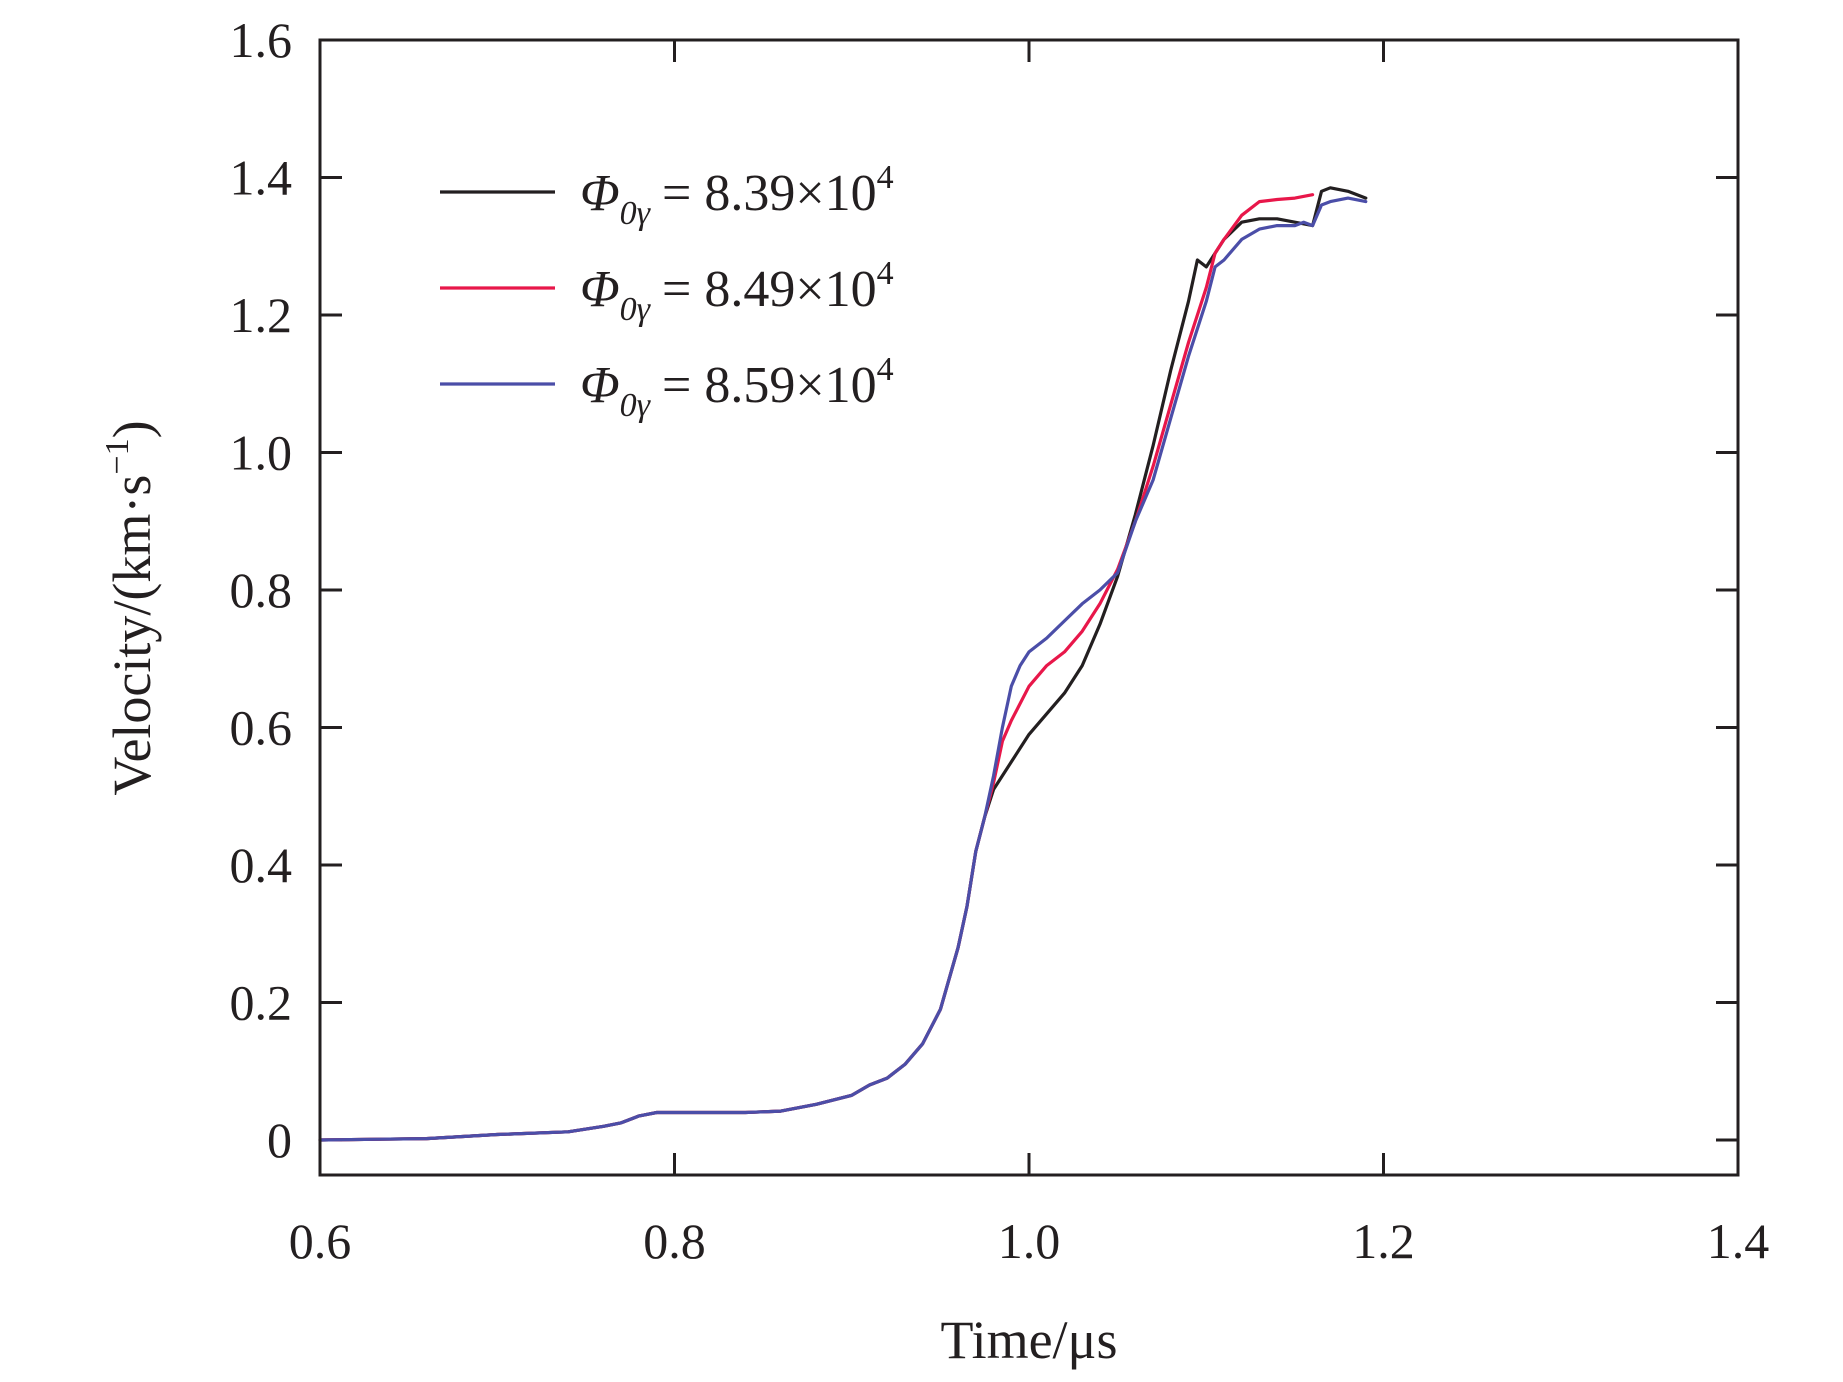 This screenshot has height=1382, width=1843. Describe the element at coordinates (130, 607) in the screenshot. I see `y-axis-title: Velocity/(km·s−1)` at that location.